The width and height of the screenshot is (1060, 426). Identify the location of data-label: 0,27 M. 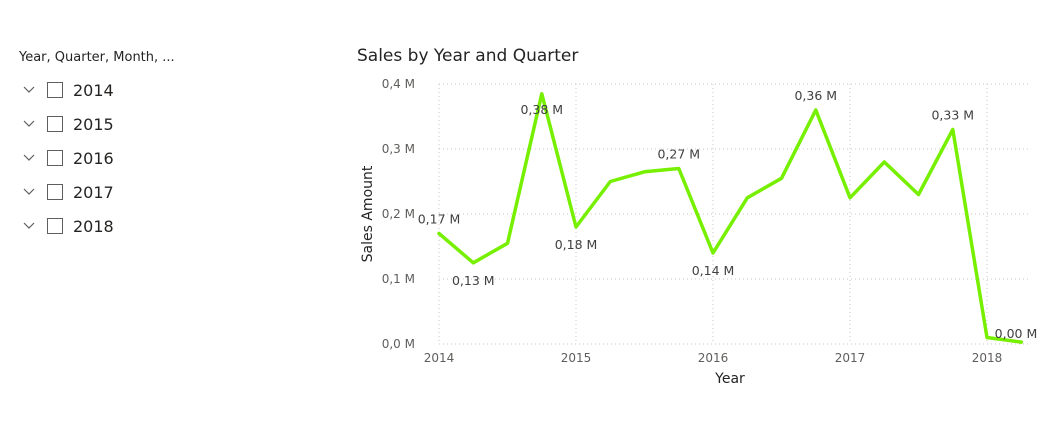
(678, 154).